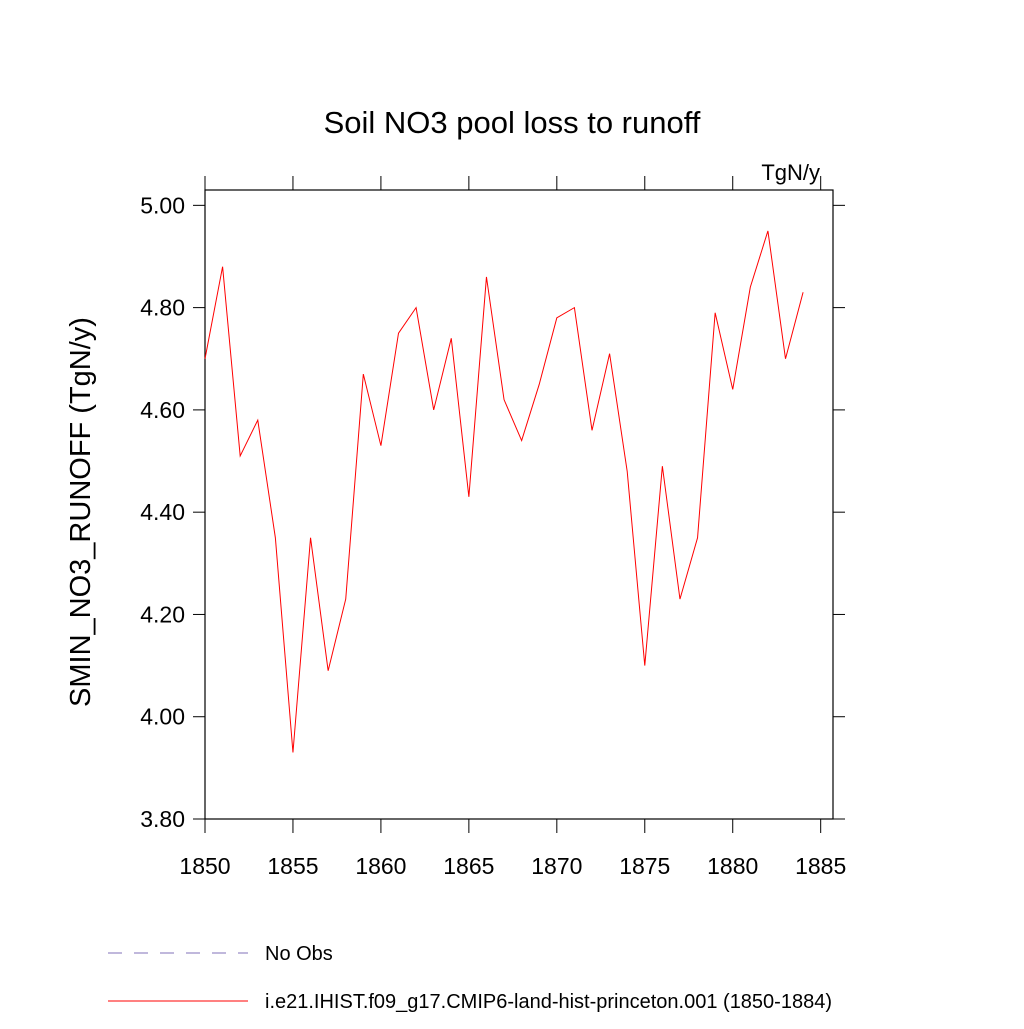 This screenshot has width=1024, height=1029. I want to click on legend-label: No Obs, so click(299, 954).